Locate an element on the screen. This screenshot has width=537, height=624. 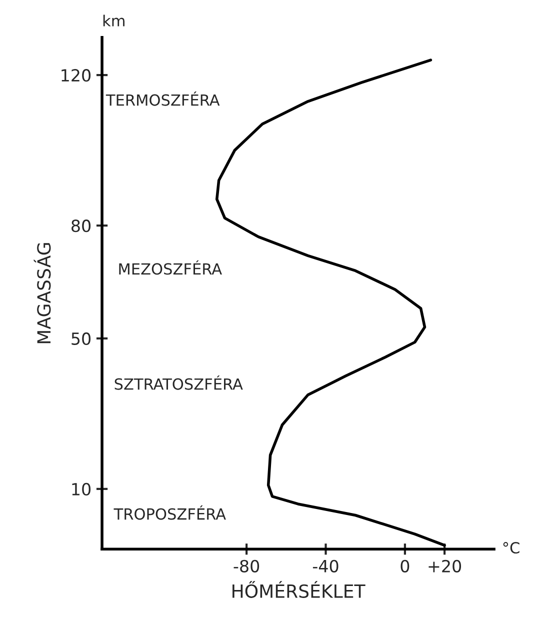
text: °C is located at coordinates (511, 548).